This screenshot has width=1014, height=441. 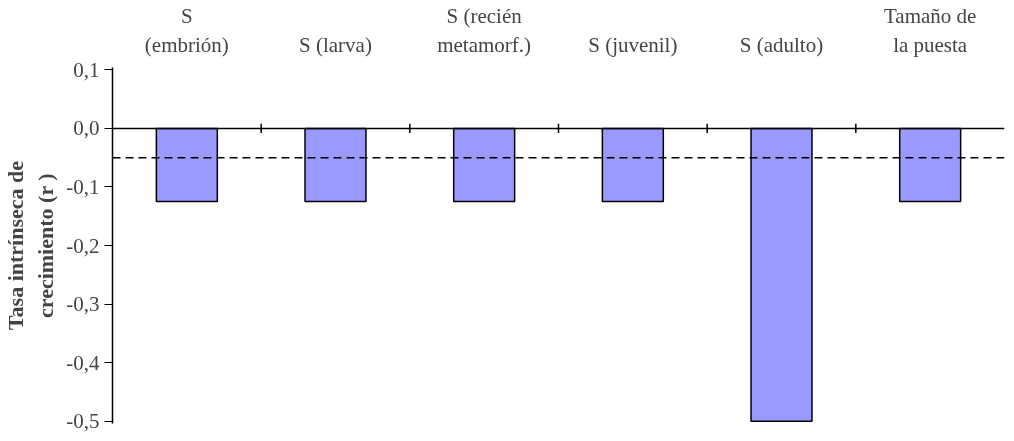 What do you see at coordinates (83, 245) in the screenshot?
I see `y-tick-label: -0,2` at bounding box center [83, 245].